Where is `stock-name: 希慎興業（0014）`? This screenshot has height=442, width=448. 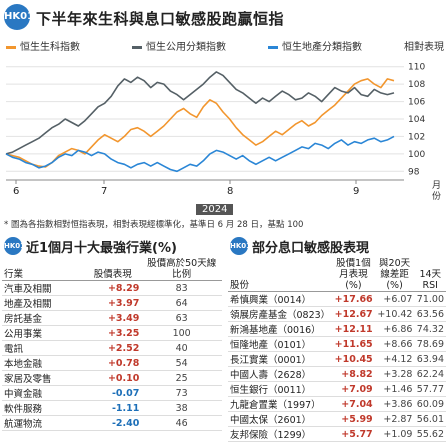 stock-name: 希慎興業（0014） is located at coordinates (280, 299).